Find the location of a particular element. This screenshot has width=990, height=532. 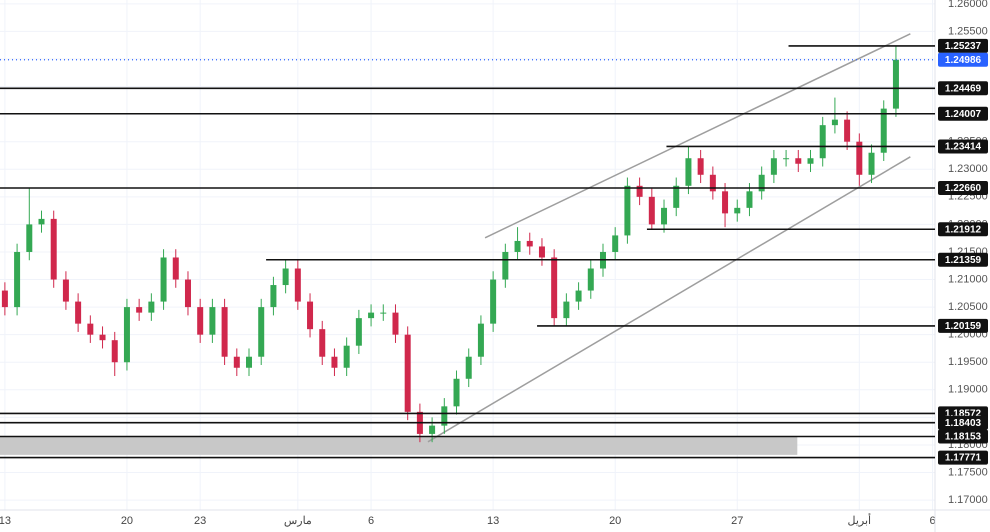

level-label: 1.22660 is located at coordinates (963, 188).